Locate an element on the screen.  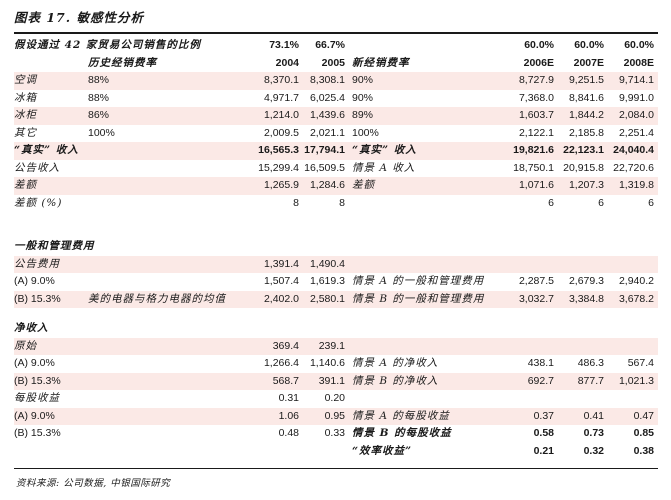
cell-y2008e: 9,714.1 is located at coordinates (636, 80).